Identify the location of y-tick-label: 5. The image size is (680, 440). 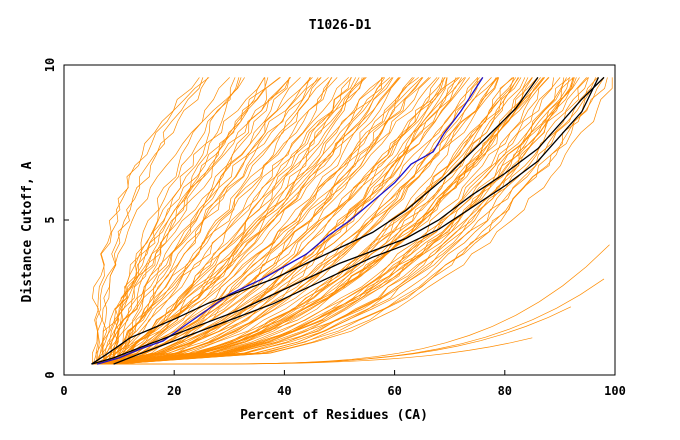
(50, 219).